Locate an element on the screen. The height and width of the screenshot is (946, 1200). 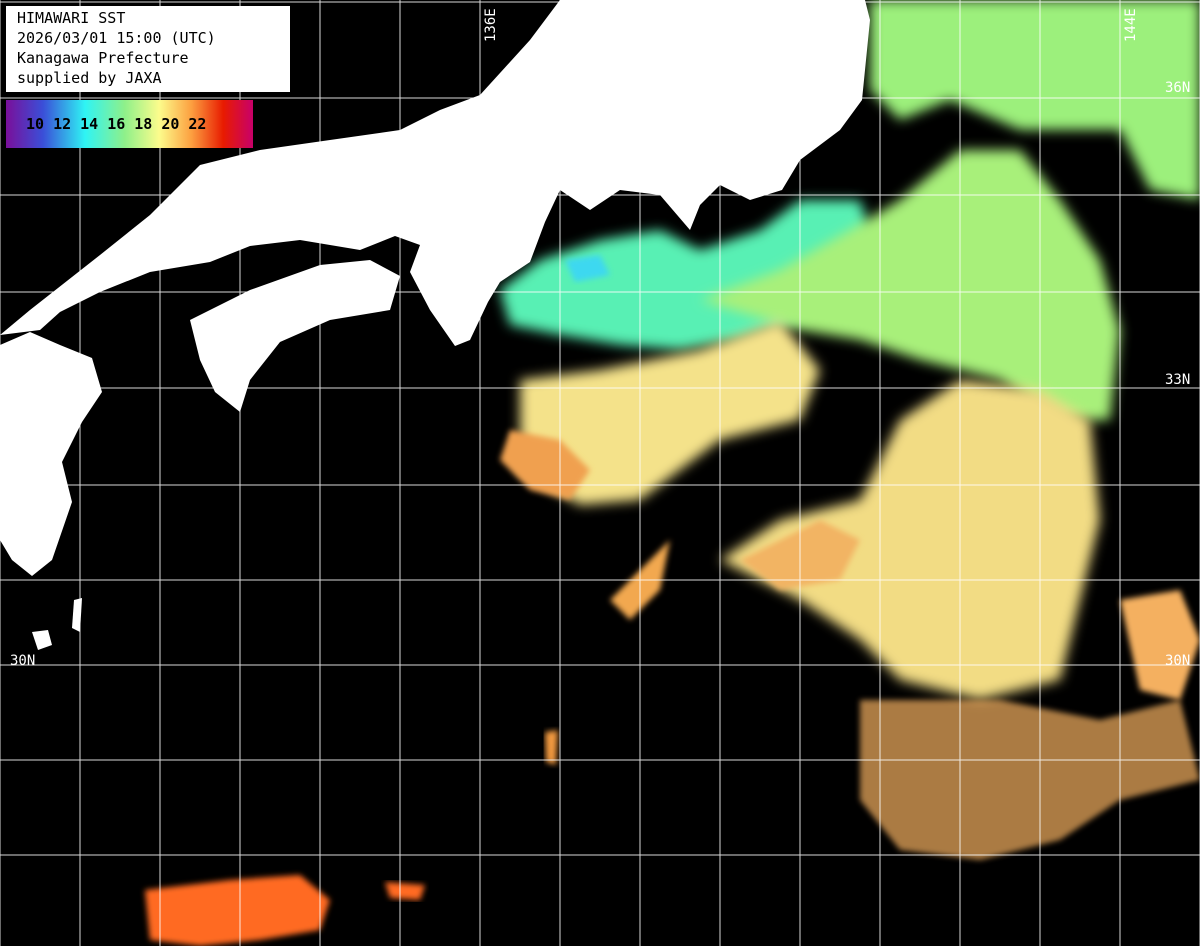
lat-label-30n-right: 30N is located at coordinates (1178, 661).